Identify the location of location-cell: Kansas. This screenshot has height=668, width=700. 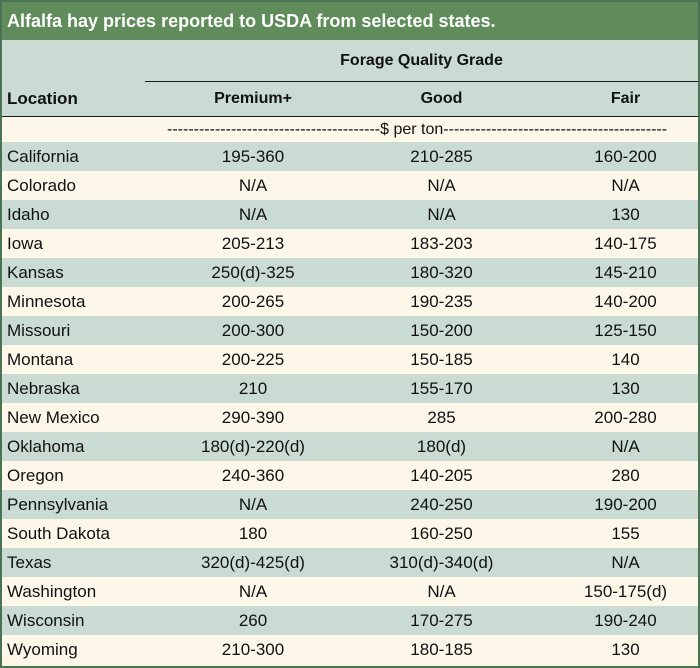
(35, 272).